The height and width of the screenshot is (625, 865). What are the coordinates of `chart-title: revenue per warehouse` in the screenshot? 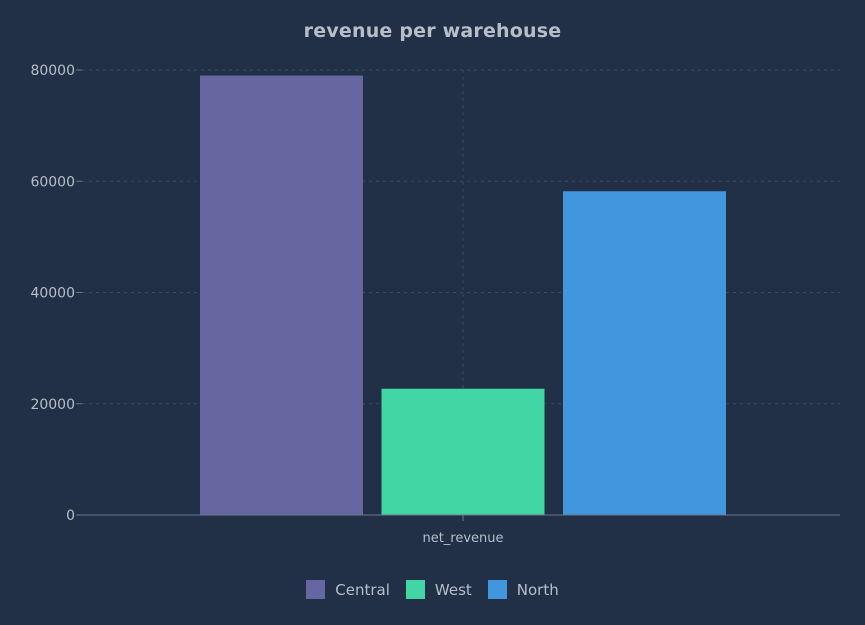 It's located at (432, 31).